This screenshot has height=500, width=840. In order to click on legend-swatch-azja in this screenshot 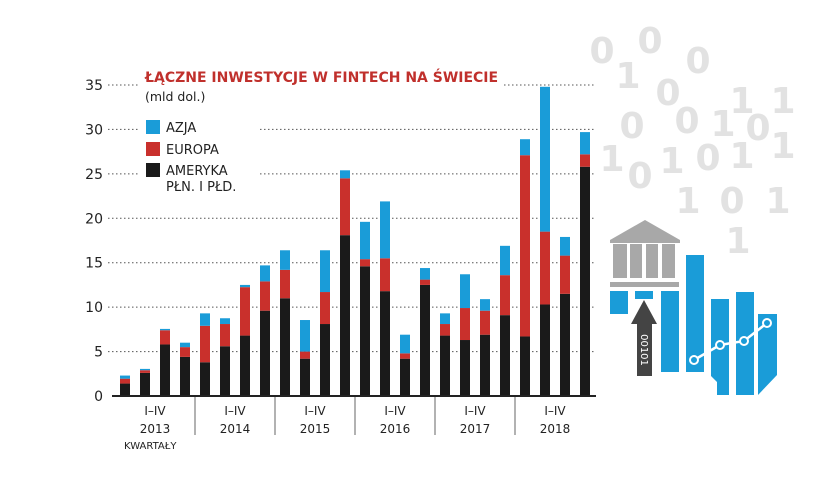, I will do `click(153, 127)`.